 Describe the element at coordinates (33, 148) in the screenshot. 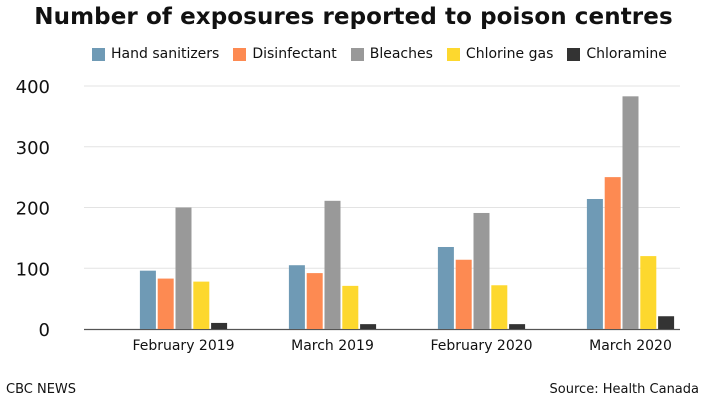

I see `y-tick-label: 300` at that location.